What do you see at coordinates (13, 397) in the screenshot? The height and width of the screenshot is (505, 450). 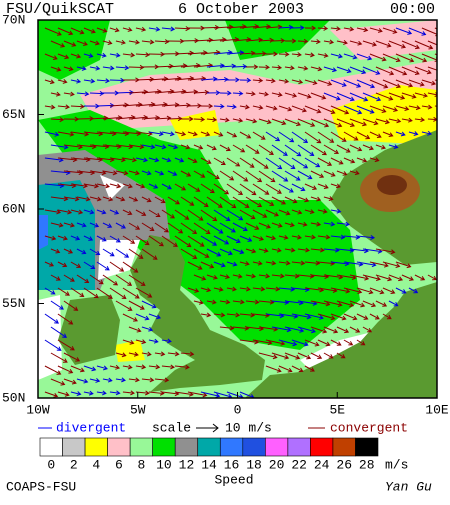 I see `lat-label: 50N` at bounding box center [13, 397].